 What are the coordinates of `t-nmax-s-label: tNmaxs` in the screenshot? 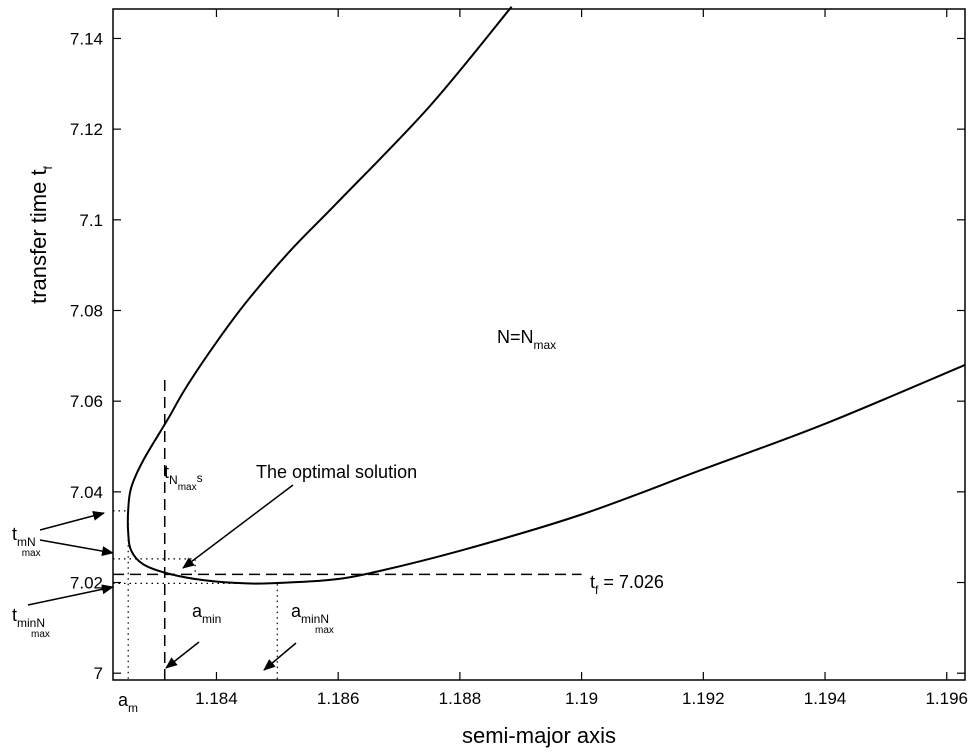 It's located at (183, 477).